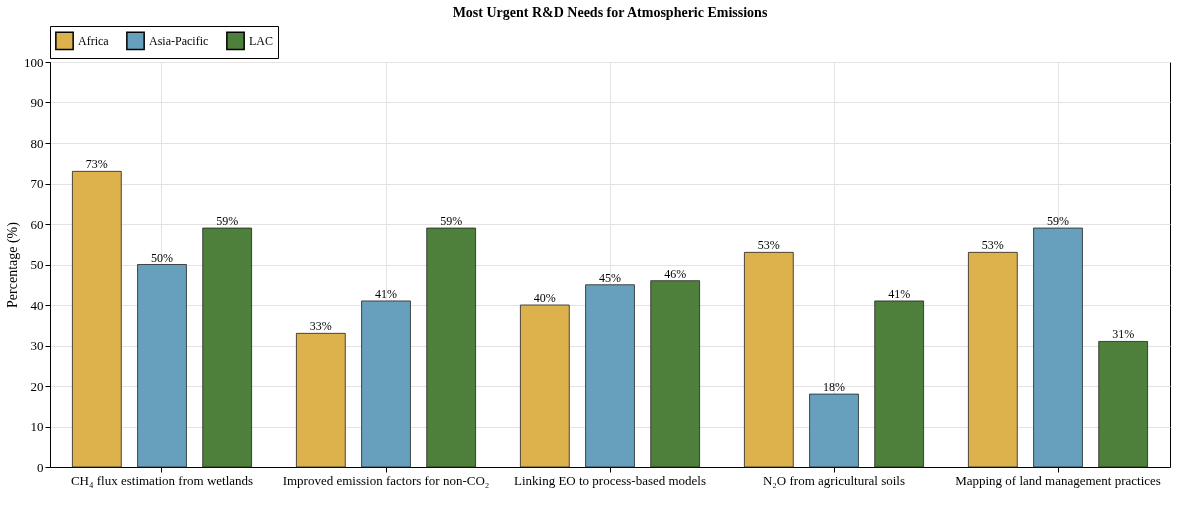 The image size is (1203, 510). Describe the element at coordinates (1123, 334) in the screenshot. I see `data-label: 31%` at that location.